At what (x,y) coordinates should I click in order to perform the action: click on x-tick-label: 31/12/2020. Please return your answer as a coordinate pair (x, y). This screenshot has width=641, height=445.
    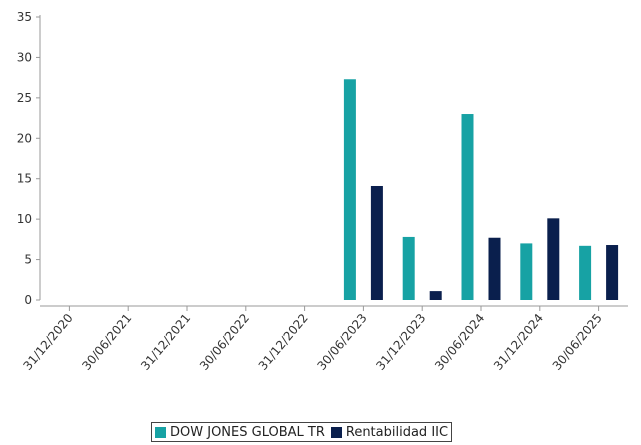
    Looking at the image, I should click on (48, 342).